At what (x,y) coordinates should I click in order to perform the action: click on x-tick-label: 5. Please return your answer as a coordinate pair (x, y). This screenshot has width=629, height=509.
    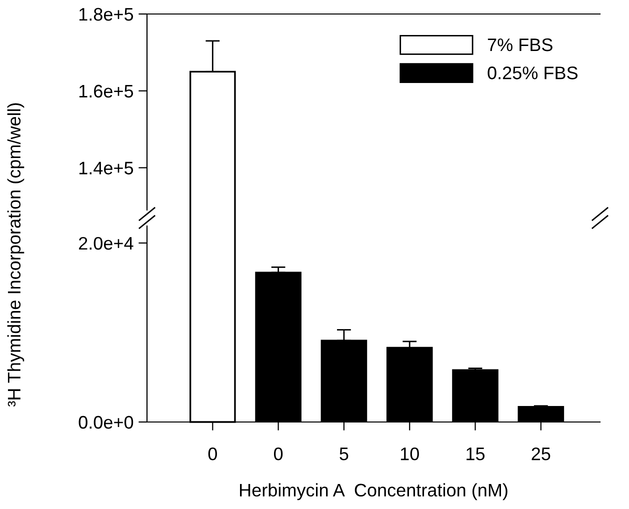
    Looking at the image, I should click on (344, 454).